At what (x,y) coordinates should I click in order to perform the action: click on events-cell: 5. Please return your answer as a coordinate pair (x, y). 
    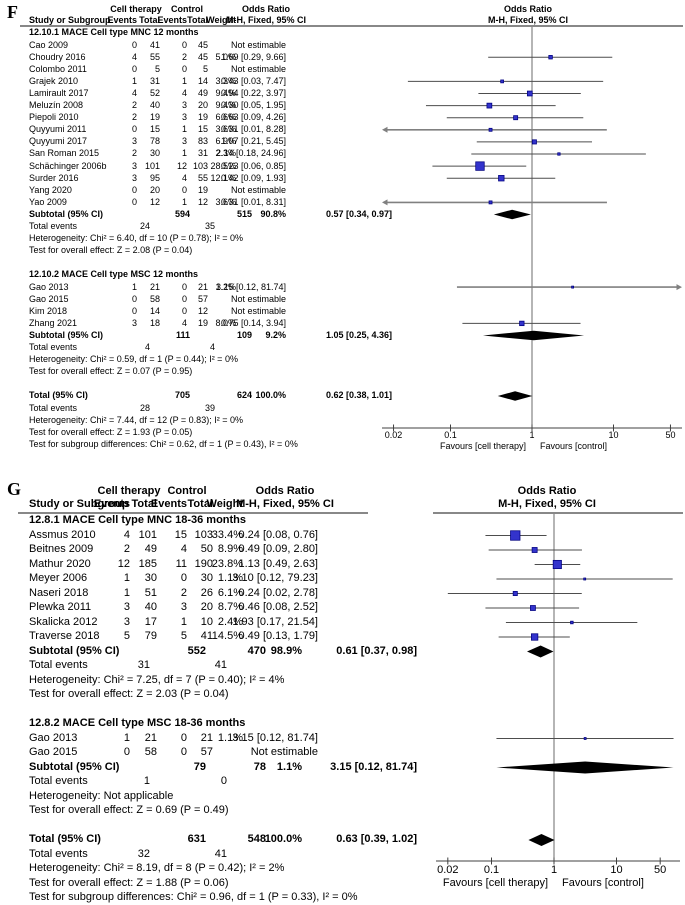
    Looking at the image, I should click on (126, 636).